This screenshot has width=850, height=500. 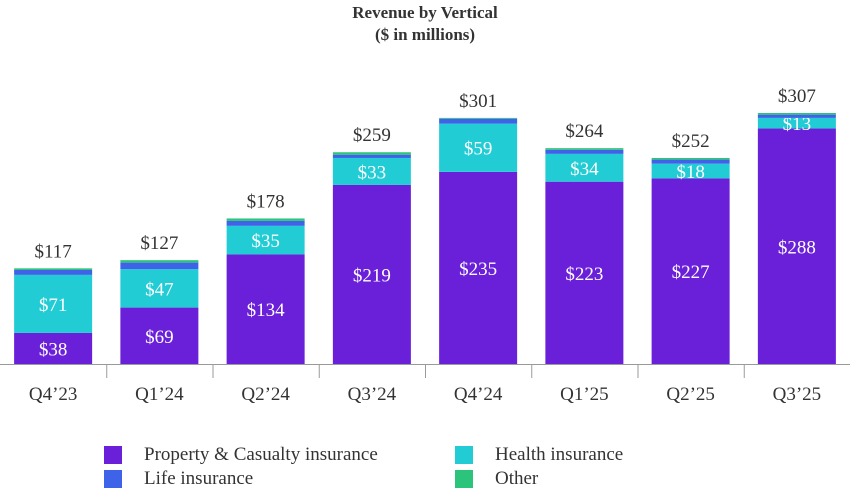 I want to click on legend-swatch-health, so click(x=464, y=455).